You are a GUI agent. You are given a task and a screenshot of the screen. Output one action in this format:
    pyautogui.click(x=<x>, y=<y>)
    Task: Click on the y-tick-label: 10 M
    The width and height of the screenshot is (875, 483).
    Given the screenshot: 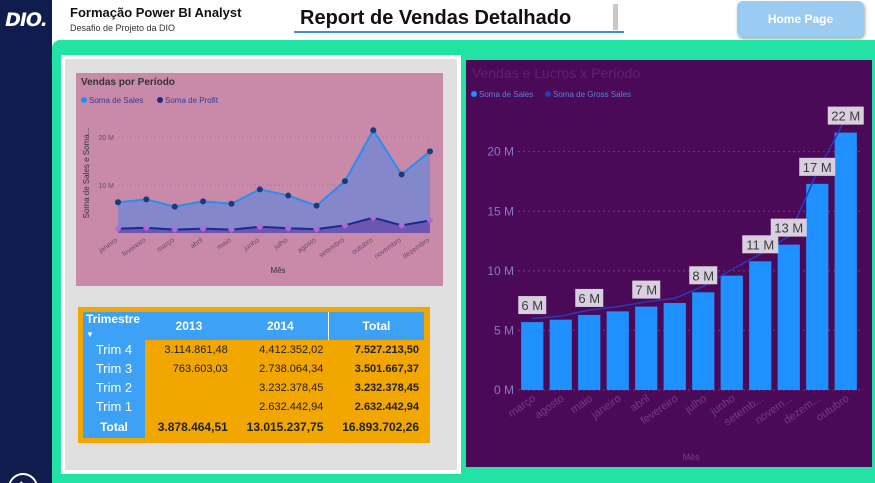 What is the action you would take?
    pyautogui.click(x=106, y=186)
    